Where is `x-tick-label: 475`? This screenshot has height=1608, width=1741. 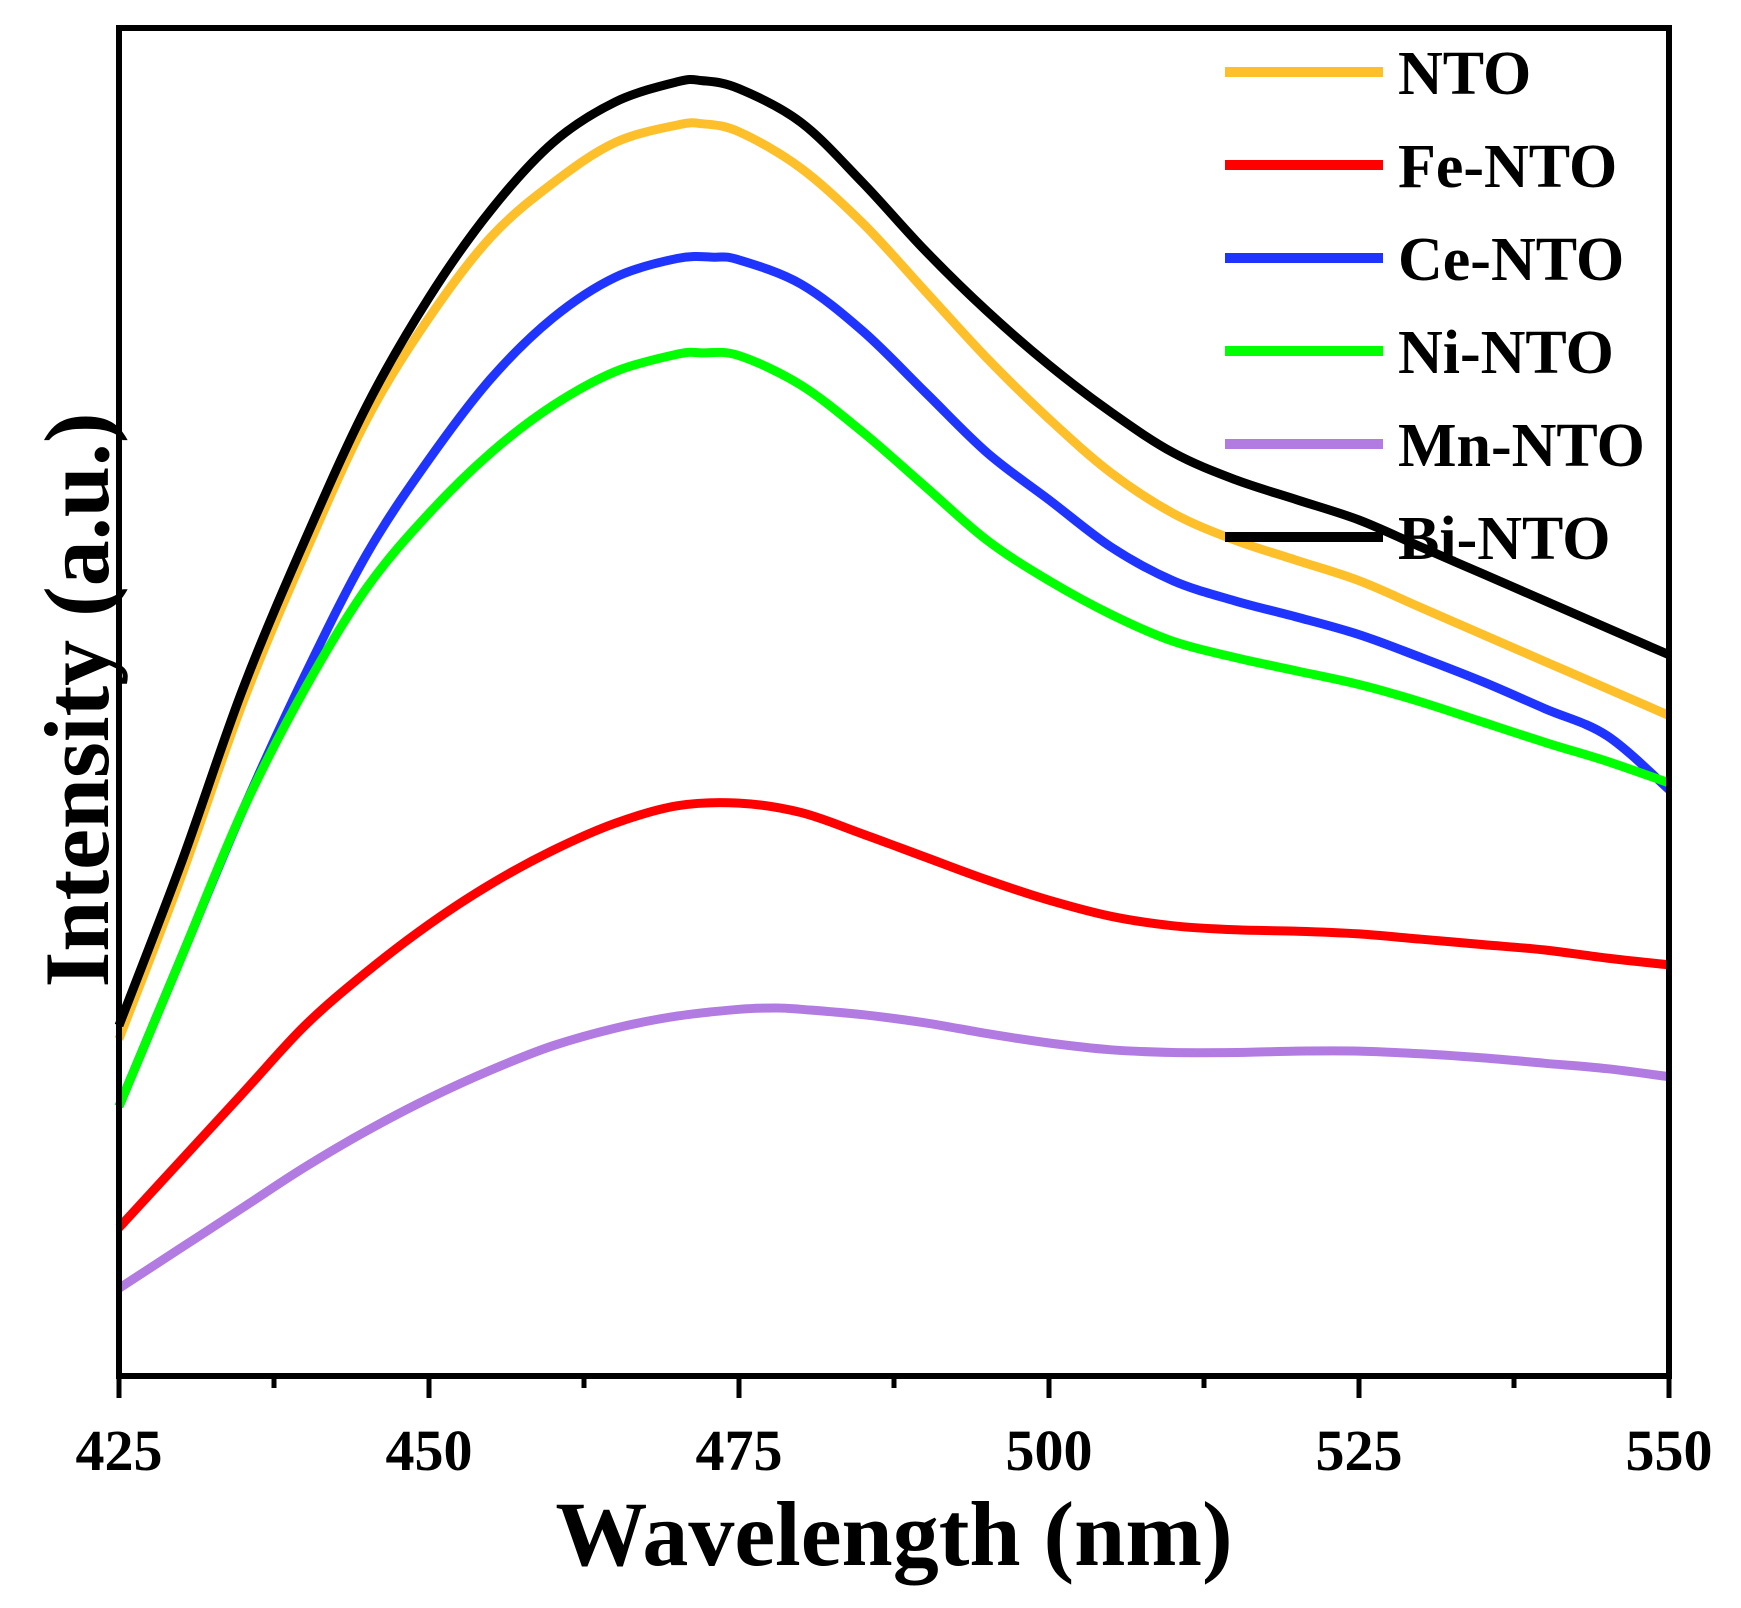
x-tick-label: 475 is located at coordinates (739, 1450).